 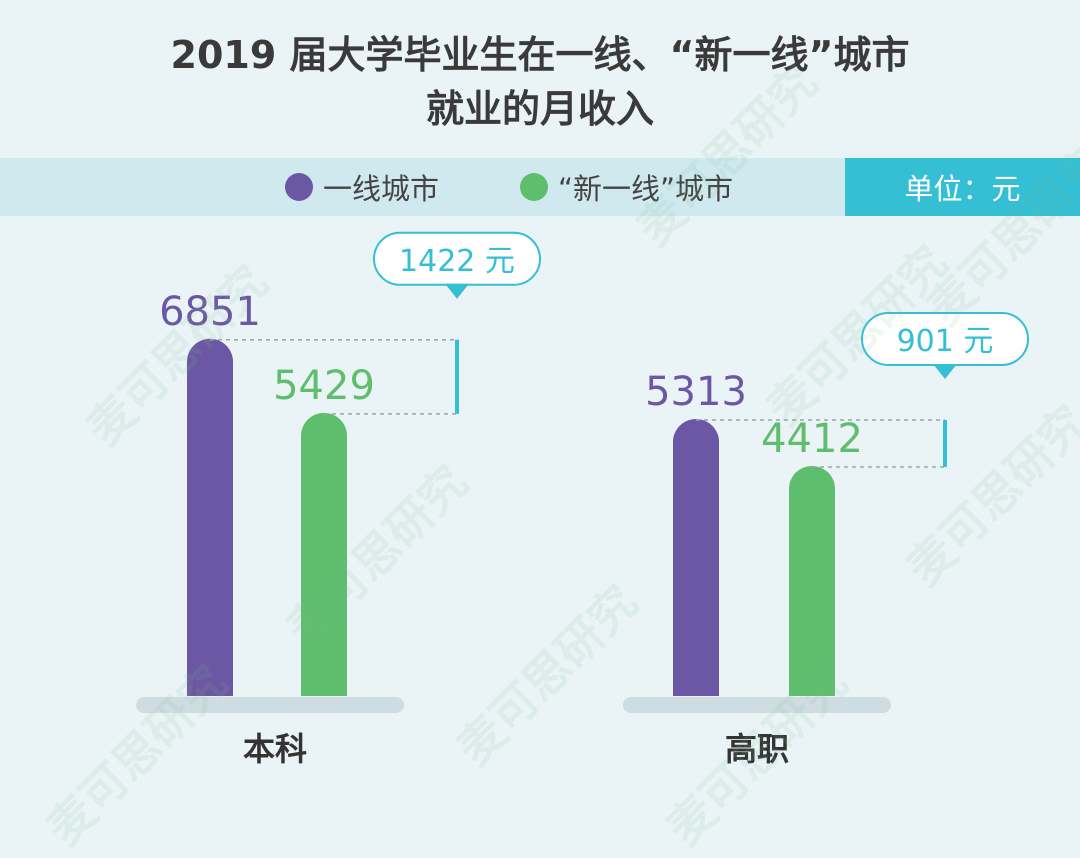 What do you see at coordinates (696, 557) in the screenshot?
I see `bar-tier1-gaozhi` at bounding box center [696, 557].